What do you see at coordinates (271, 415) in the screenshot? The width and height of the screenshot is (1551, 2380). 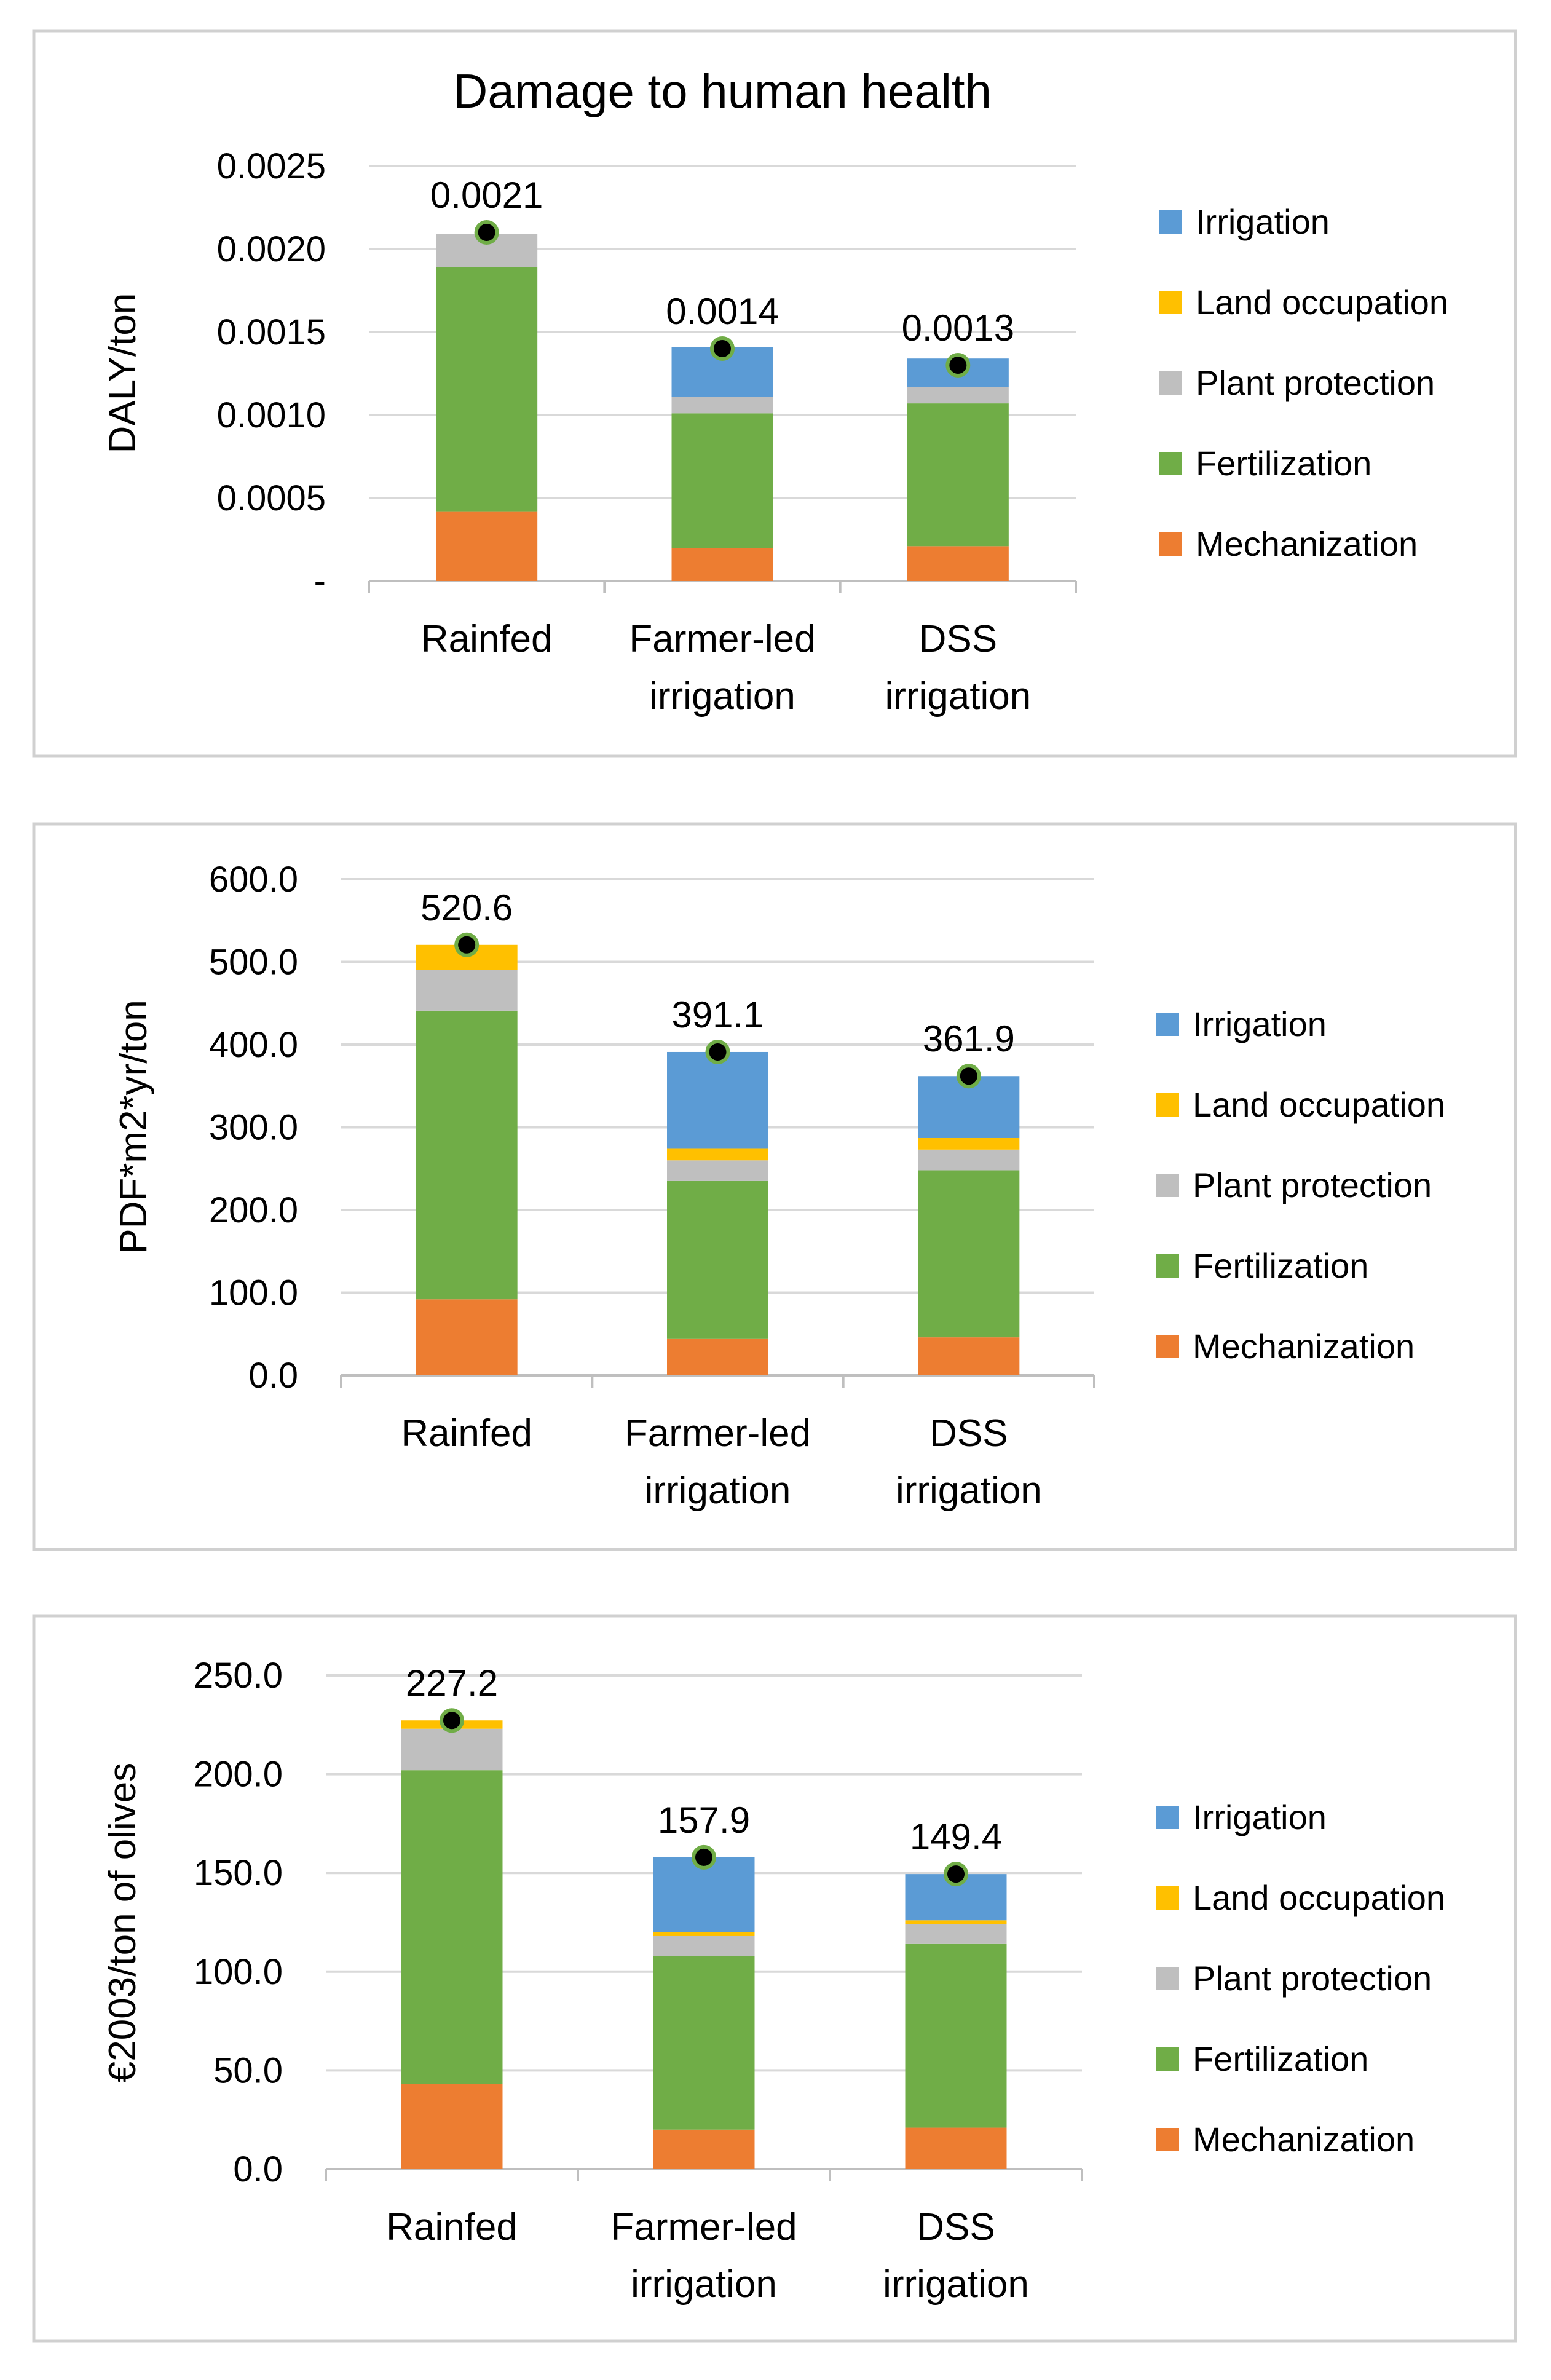 I see `y-tick-label: 0.0010` at bounding box center [271, 415].